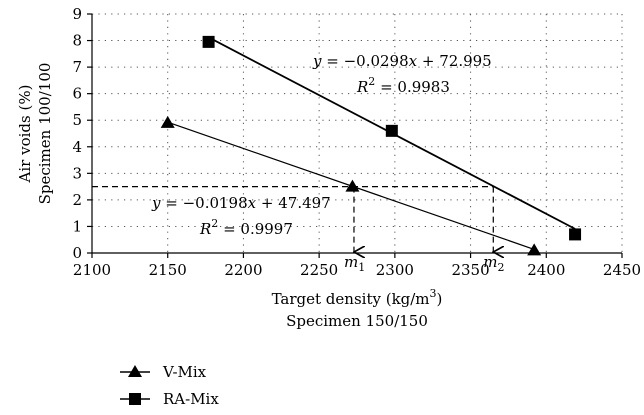  What do you see at coordinates (77, 120) in the screenshot?
I see `y-tick-label: 5` at bounding box center [77, 120].